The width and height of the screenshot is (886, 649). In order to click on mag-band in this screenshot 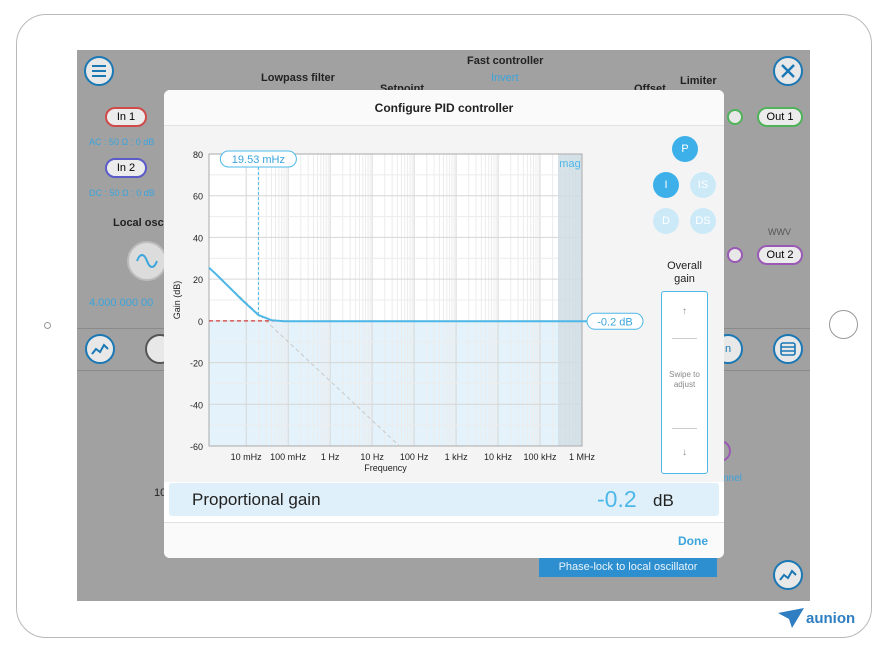, I will do `click(570, 300)`.